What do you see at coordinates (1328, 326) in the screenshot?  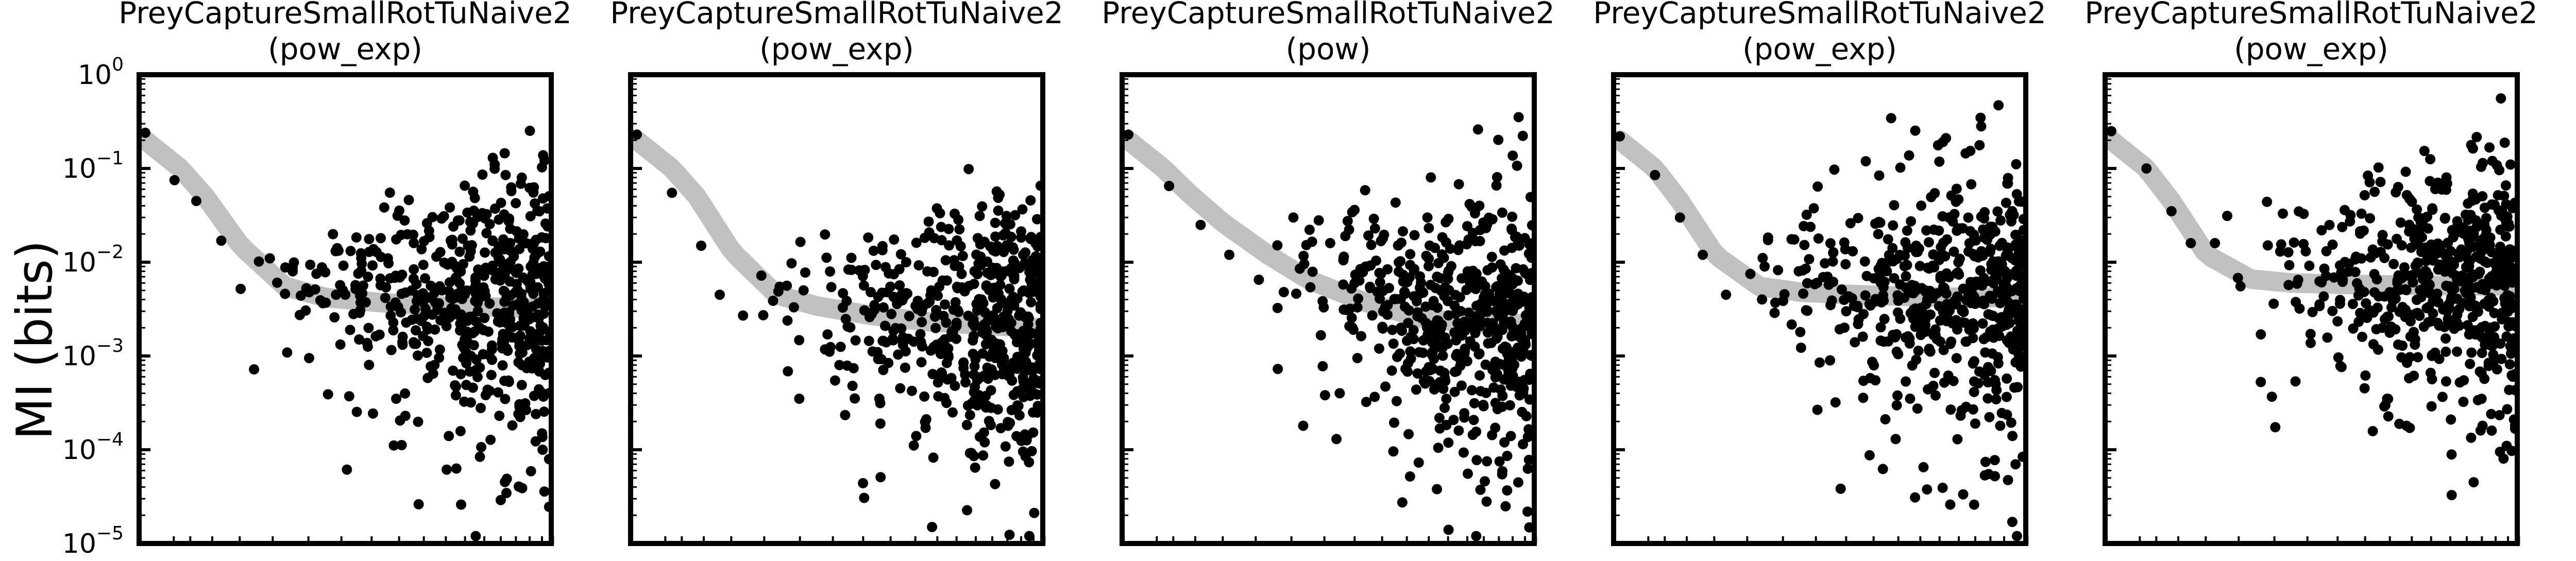 I see `plot-area` at bounding box center [1328, 326].